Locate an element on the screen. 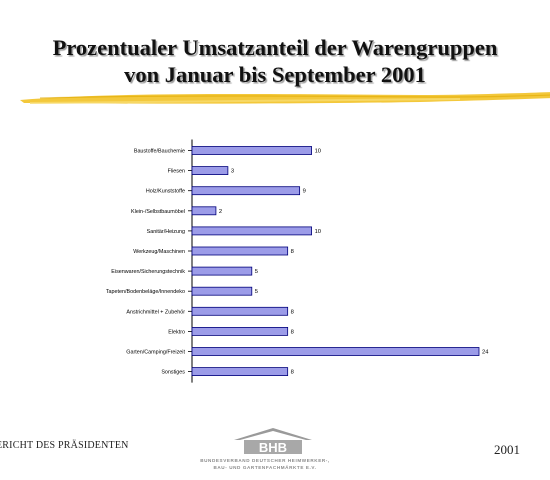 The height and width of the screenshot is (480, 550). category-label: Garten/Camping/Freizeit is located at coordinates (155, 353).